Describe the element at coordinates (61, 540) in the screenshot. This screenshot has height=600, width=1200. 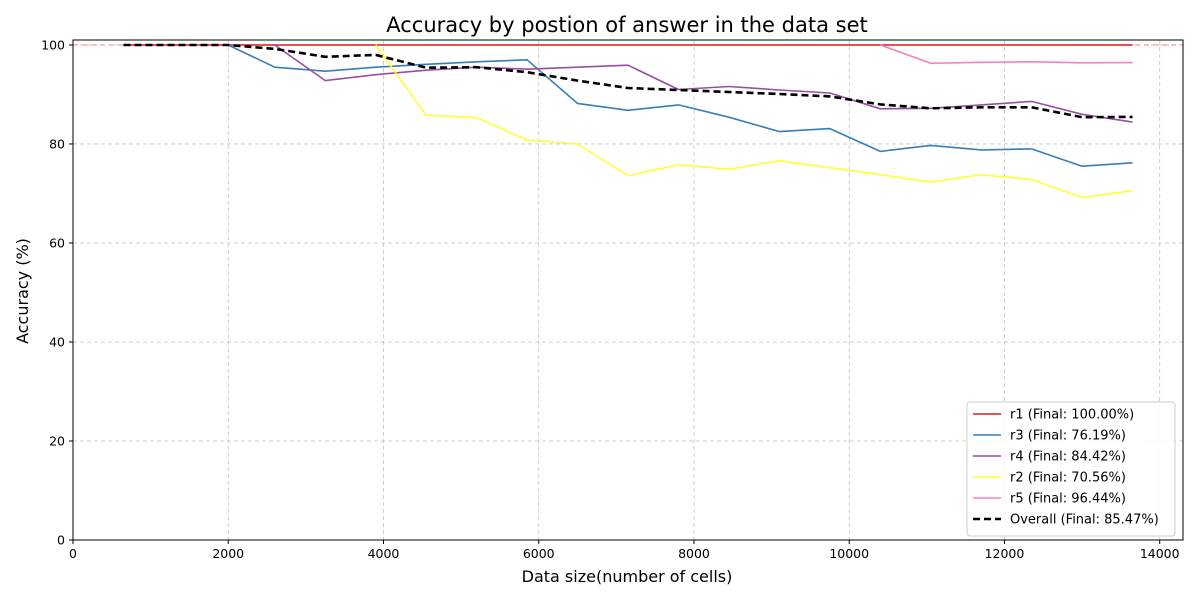
I see `y-tick-label: 0` at that location.